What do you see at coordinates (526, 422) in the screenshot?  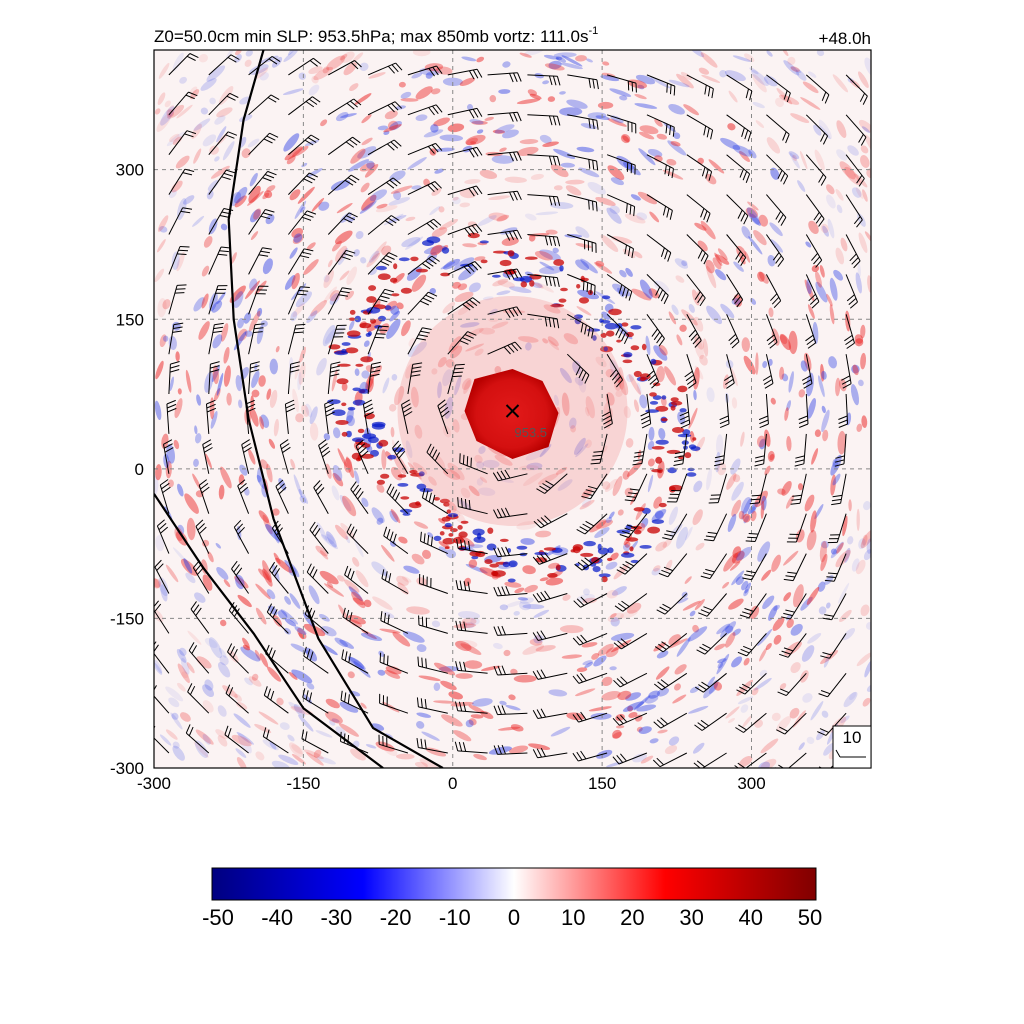 I see `storm-center: 953.5` at bounding box center [526, 422].